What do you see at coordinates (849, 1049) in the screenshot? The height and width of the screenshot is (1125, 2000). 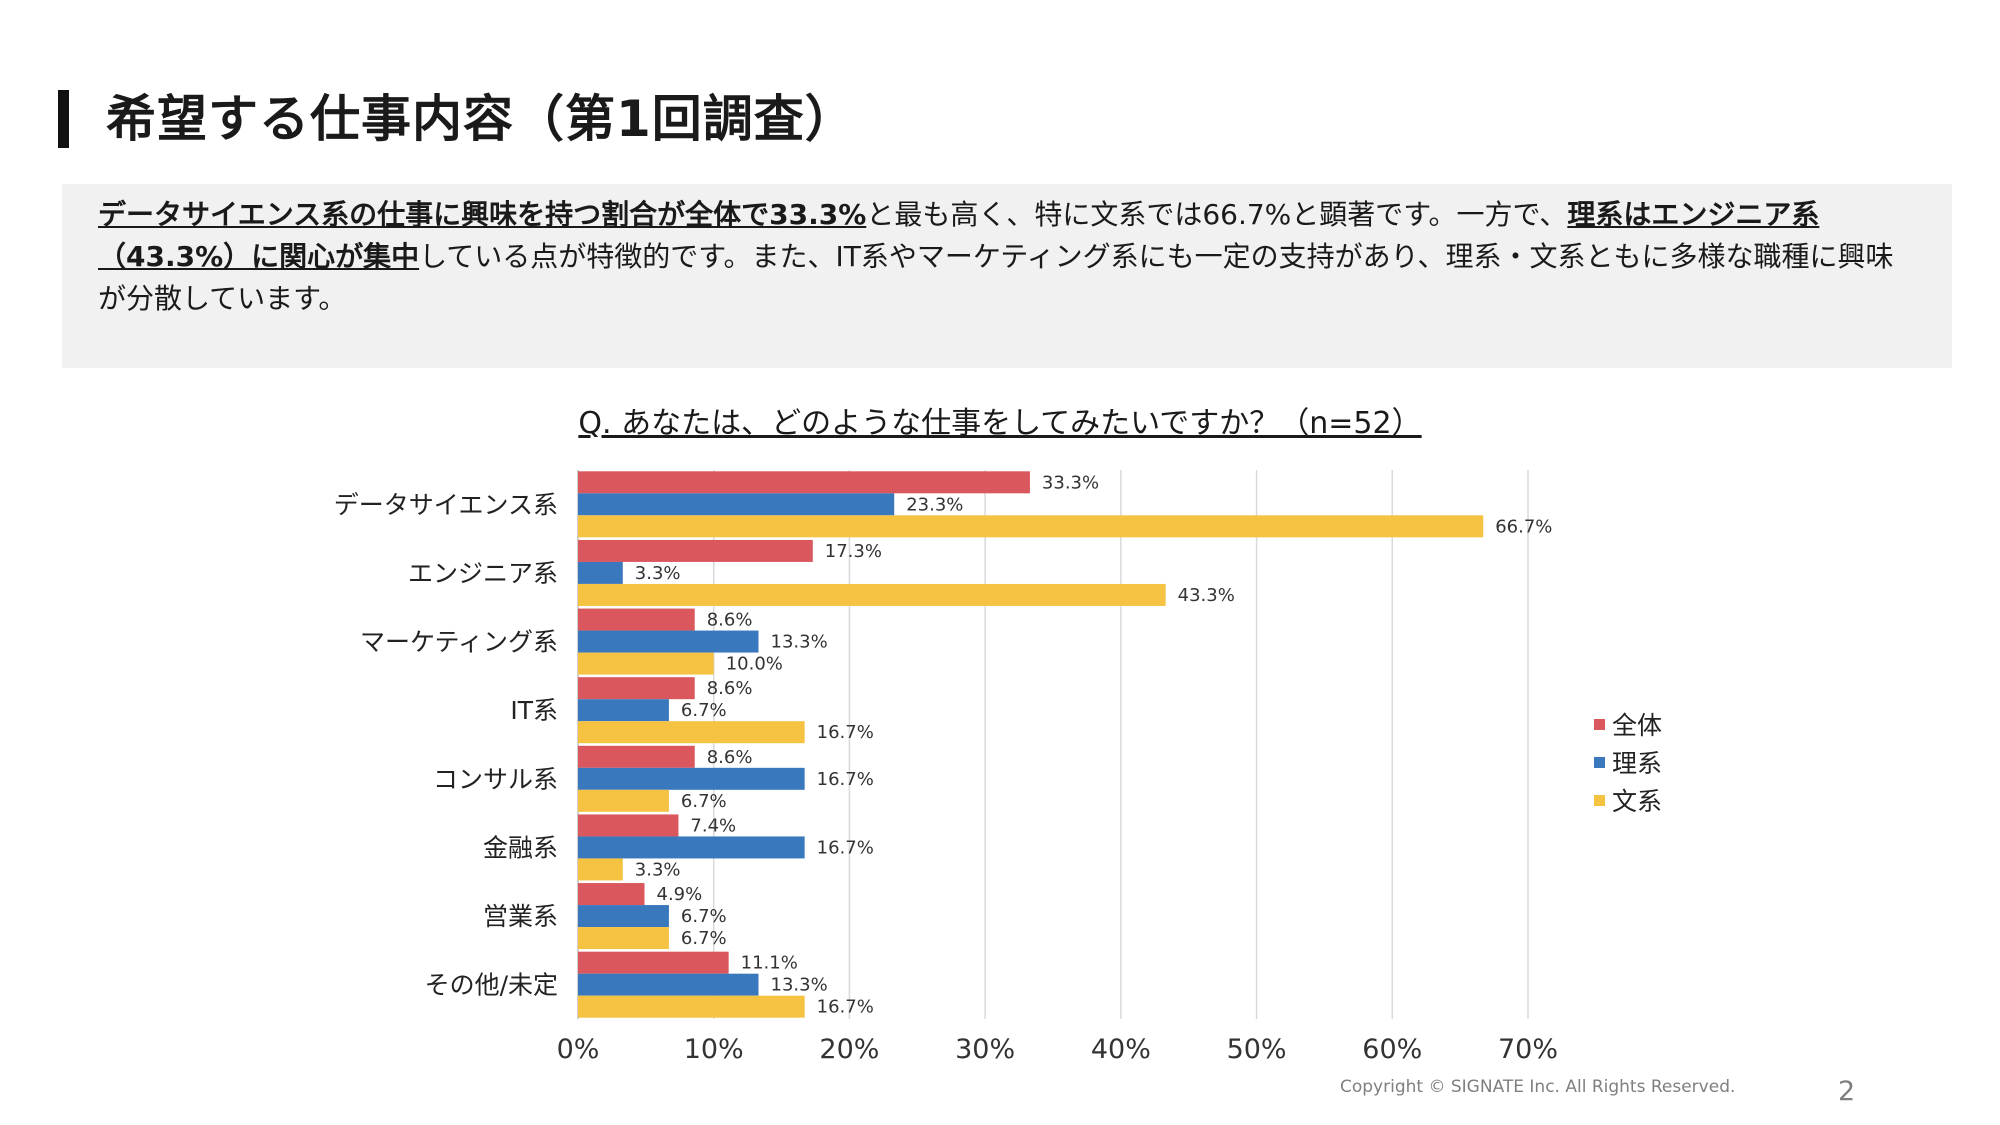 I see `x-tick-label: 20%` at bounding box center [849, 1049].